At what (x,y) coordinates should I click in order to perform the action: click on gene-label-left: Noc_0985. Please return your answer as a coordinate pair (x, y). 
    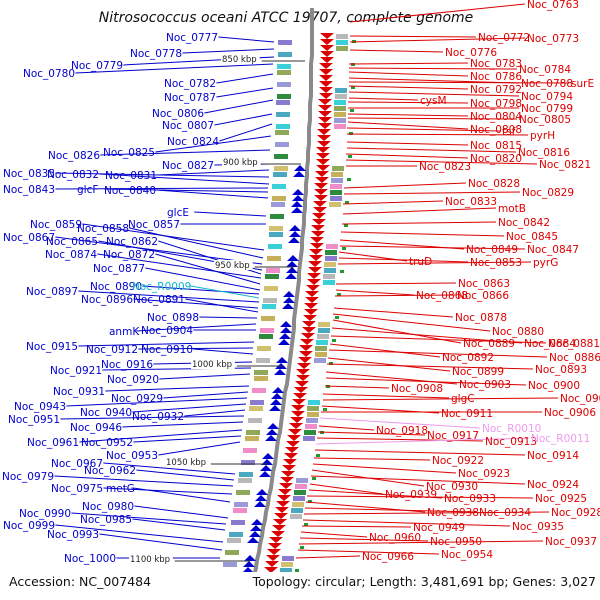
    Looking at the image, I should click on (106, 520).